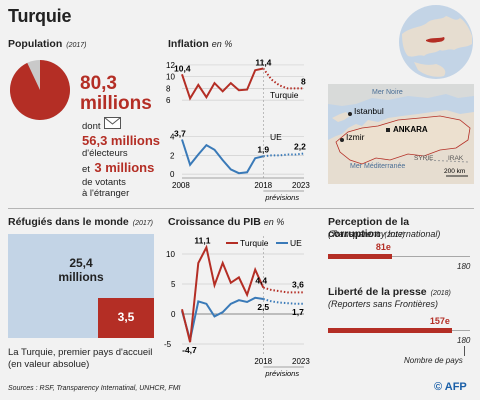  I want to click on nombre-pays-label: Nombre de pays, so click(433, 360).